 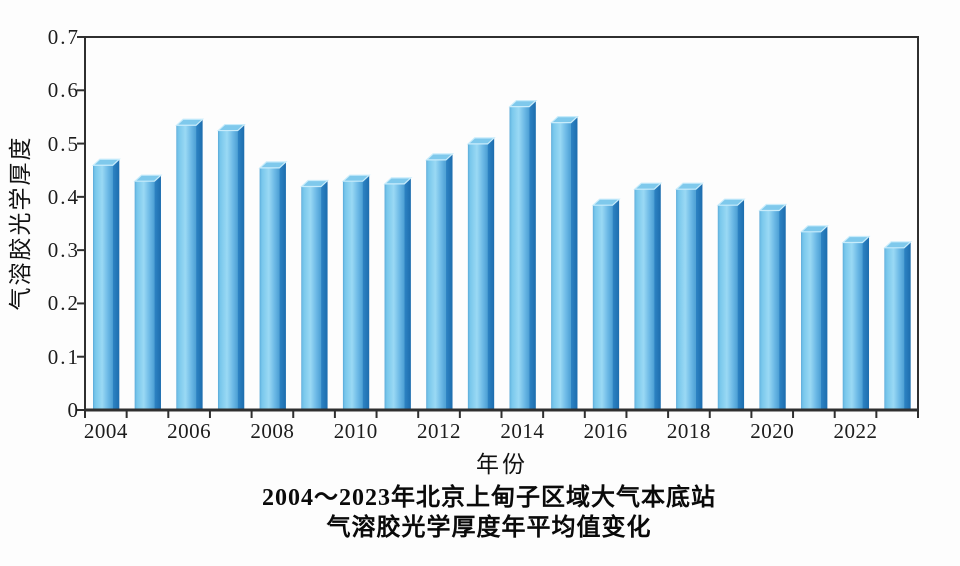 What do you see at coordinates (605, 431) in the screenshot?
I see `x-tick-label: 2016` at bounding box center [605, 431].